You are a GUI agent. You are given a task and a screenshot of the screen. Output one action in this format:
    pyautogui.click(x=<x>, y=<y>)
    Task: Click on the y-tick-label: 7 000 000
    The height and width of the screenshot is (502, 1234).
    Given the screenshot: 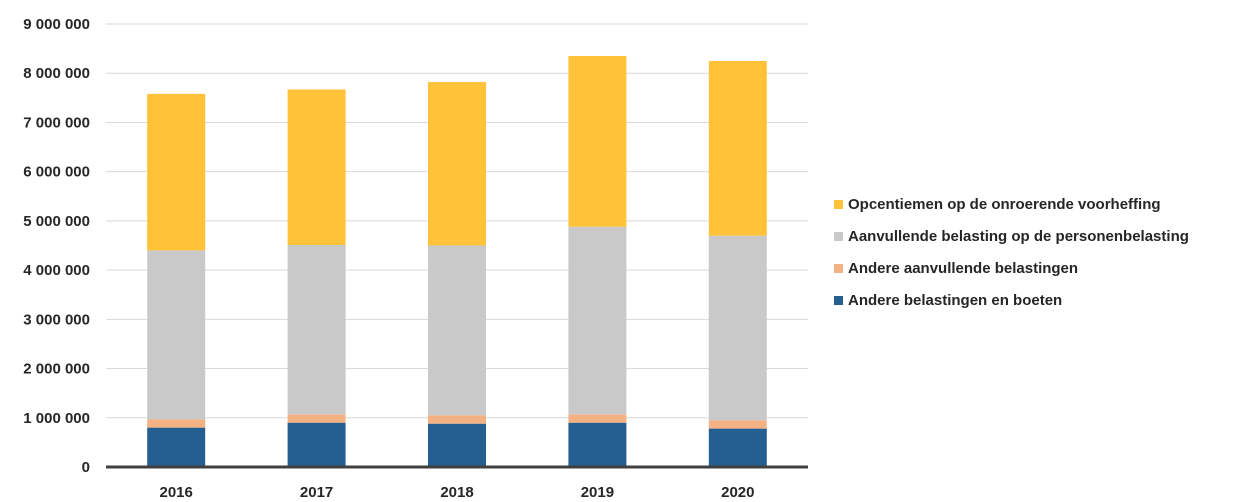 What is the action you would take?
    pyautogui.click(x=56, y=122)
    